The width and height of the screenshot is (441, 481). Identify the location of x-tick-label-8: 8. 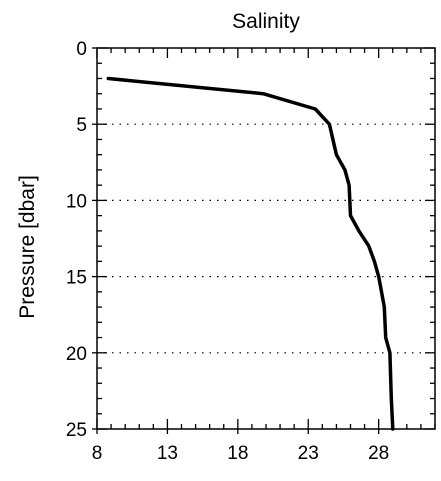
(97, 453).